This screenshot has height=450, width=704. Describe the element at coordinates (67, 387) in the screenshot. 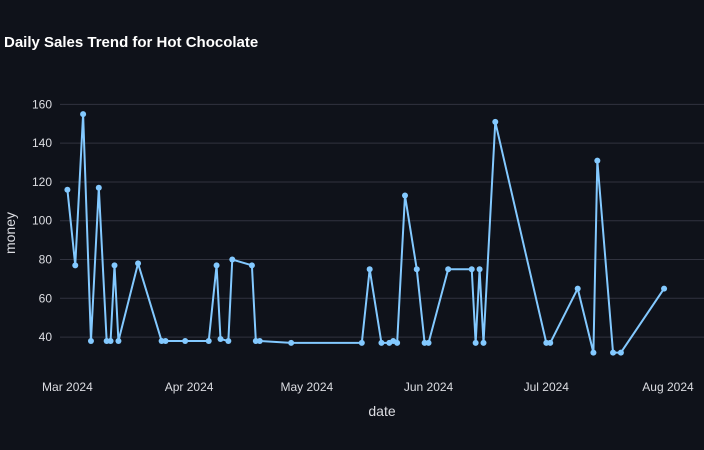

I see `x-tick-label: Mar 2024` at that location.